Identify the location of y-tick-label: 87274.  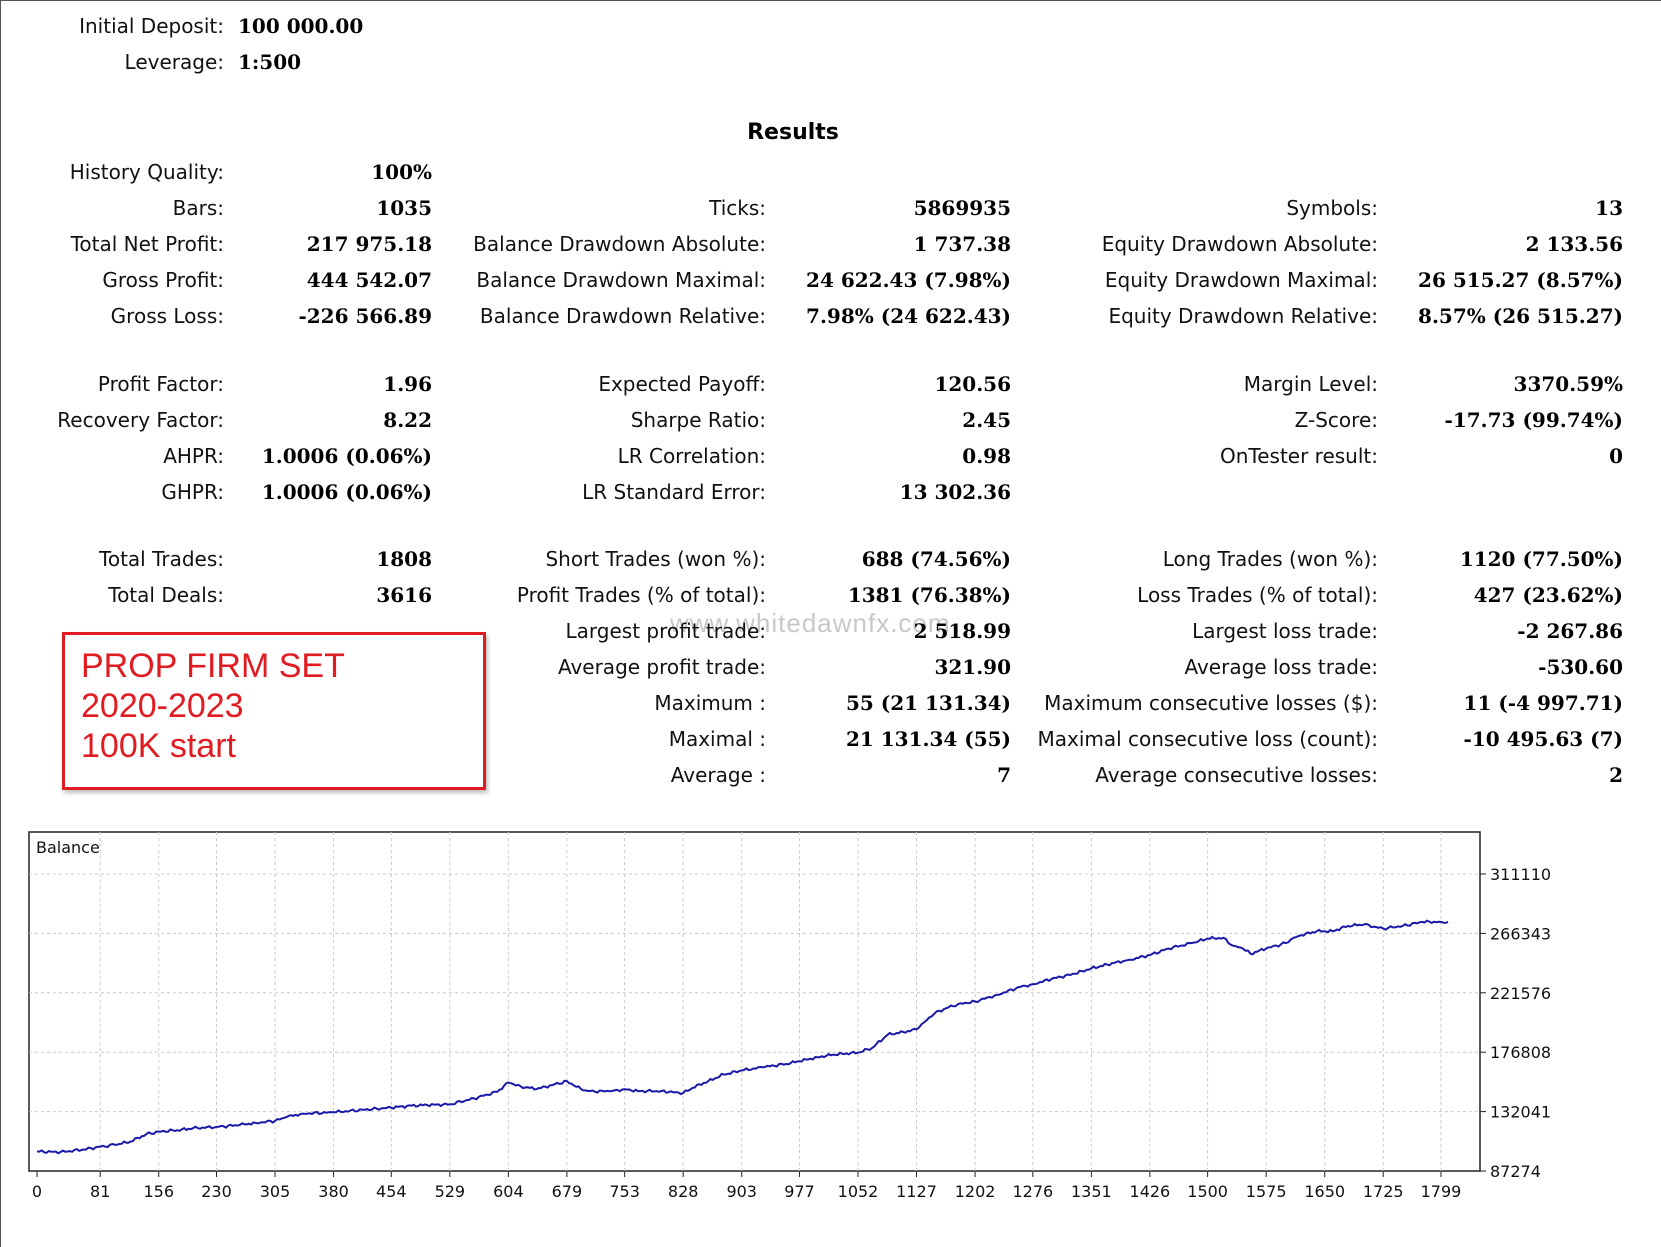
(1515, 1171).